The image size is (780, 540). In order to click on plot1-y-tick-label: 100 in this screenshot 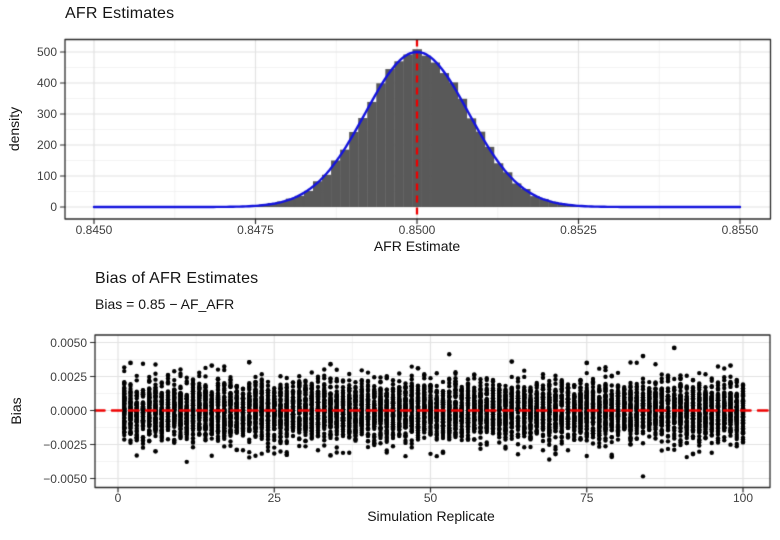, I will do `click(46, 176)`.